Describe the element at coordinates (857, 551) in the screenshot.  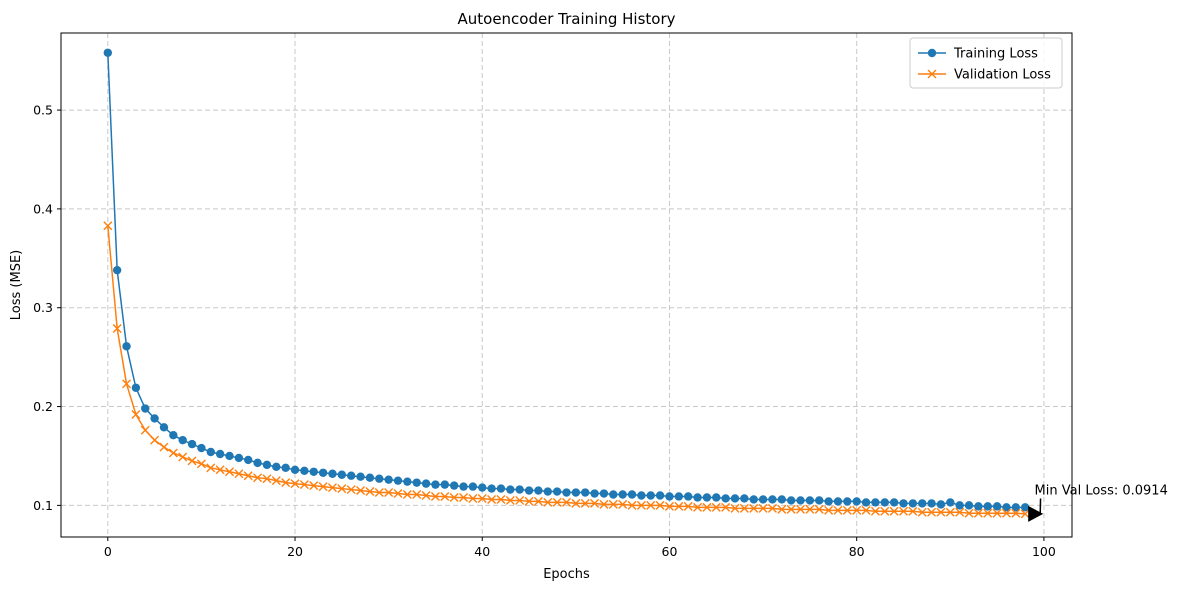
I see `x-tick-label: 80` at that location.